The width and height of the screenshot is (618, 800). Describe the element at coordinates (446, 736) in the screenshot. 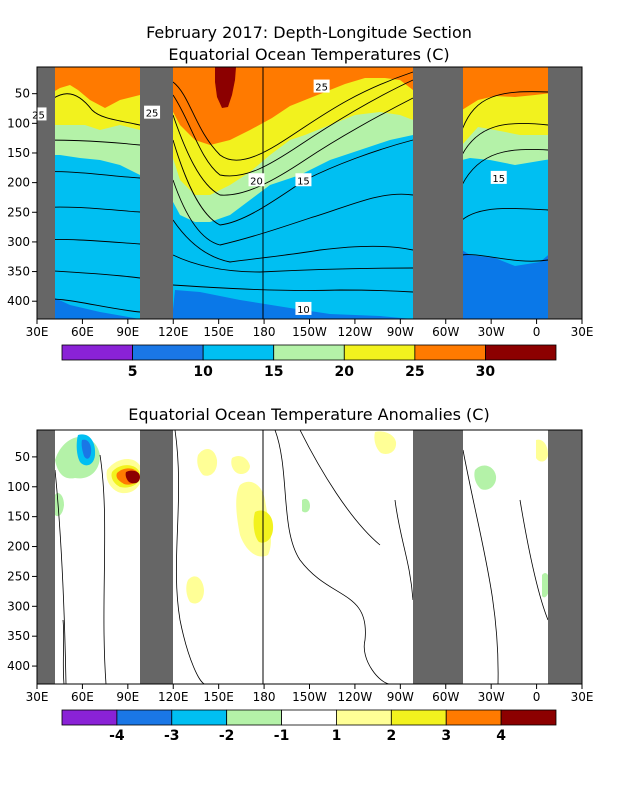

I see `colorbar-label: 3` at that location.